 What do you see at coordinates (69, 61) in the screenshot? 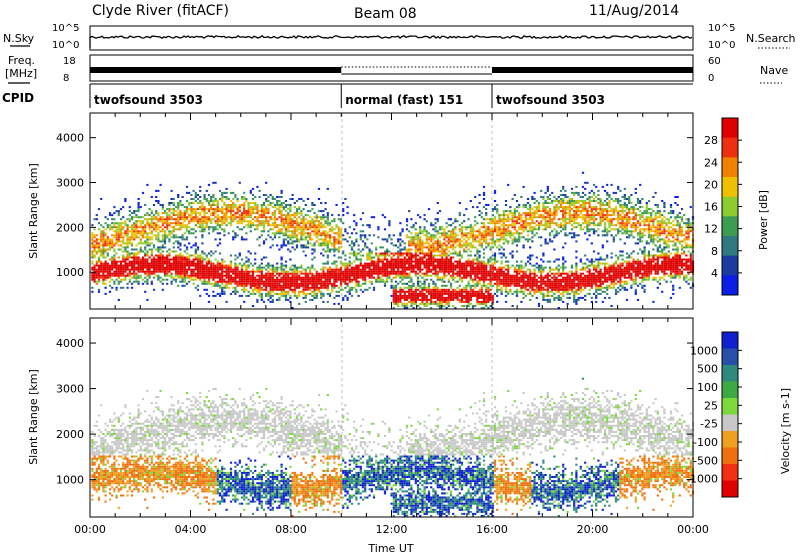
I see `freq-tick-high: 18` at bounding box center [69, 61].